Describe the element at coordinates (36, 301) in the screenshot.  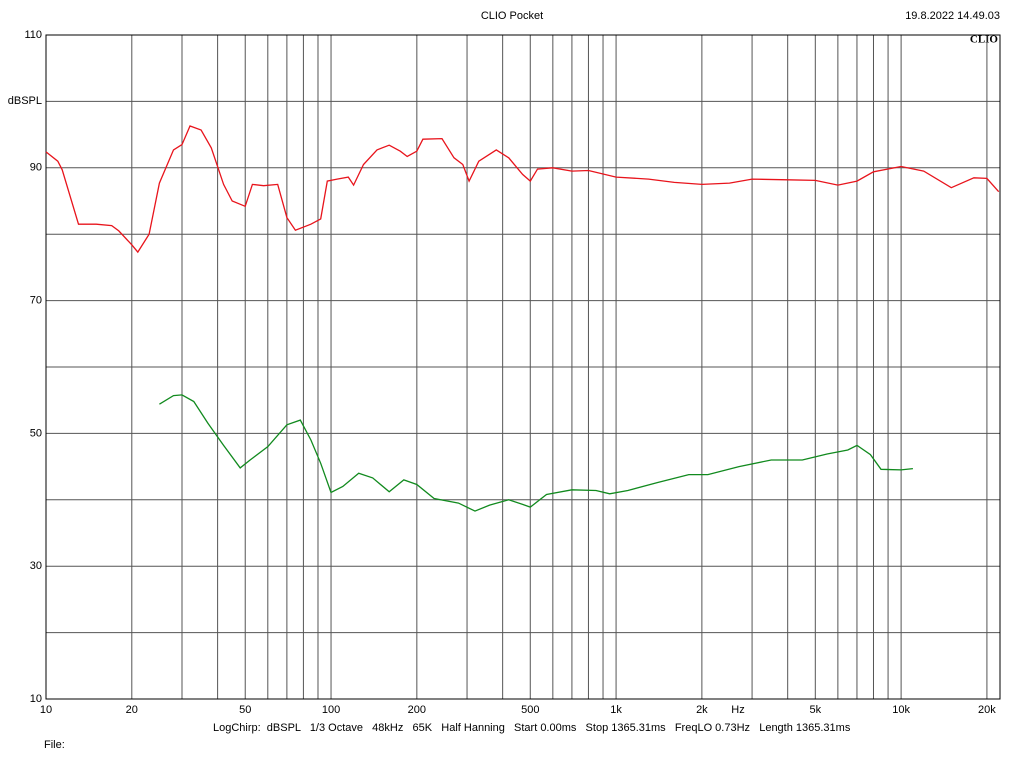
I see `y-tick-label: 70` at that location.